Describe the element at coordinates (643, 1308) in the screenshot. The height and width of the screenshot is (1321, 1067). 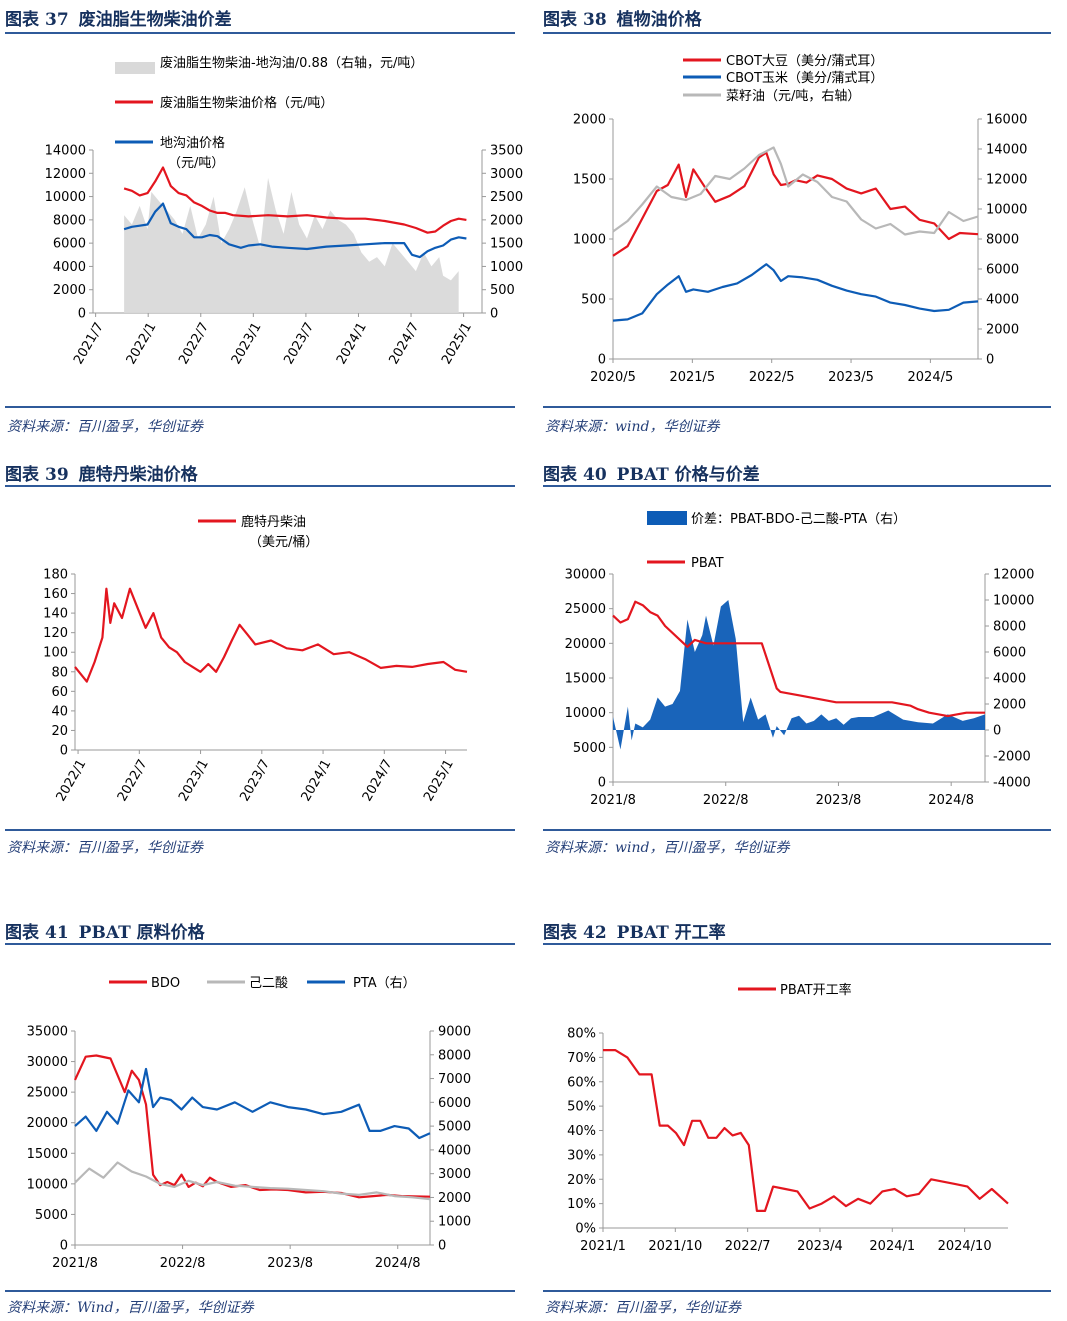
I see `source-note: 资料来源：百川盈孚，华创证券` at that location.